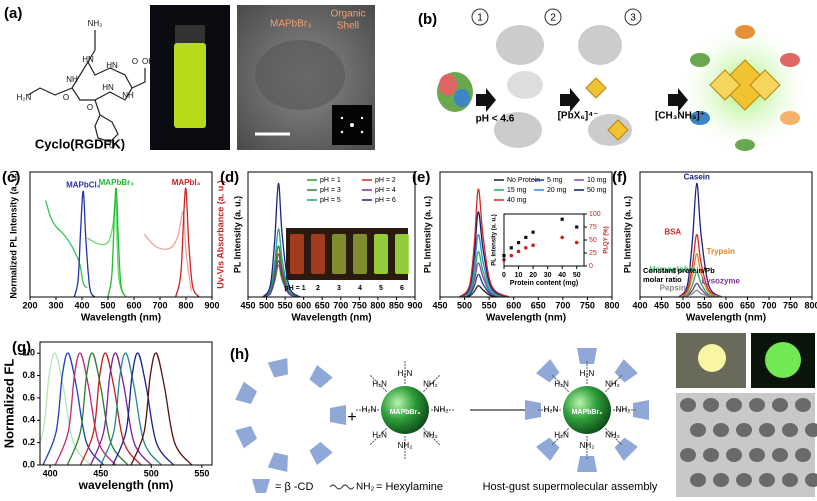  What do you see at coordinates (117, 182) in the screenshot?
I see `series-label: MAPbBr₃` at bounding box center [117, 182].